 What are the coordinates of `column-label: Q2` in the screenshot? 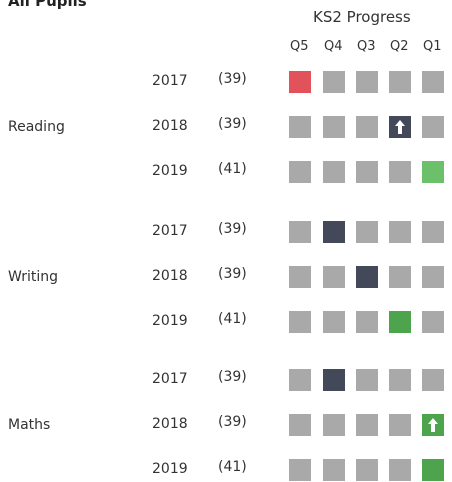 It's located at (399, 46).